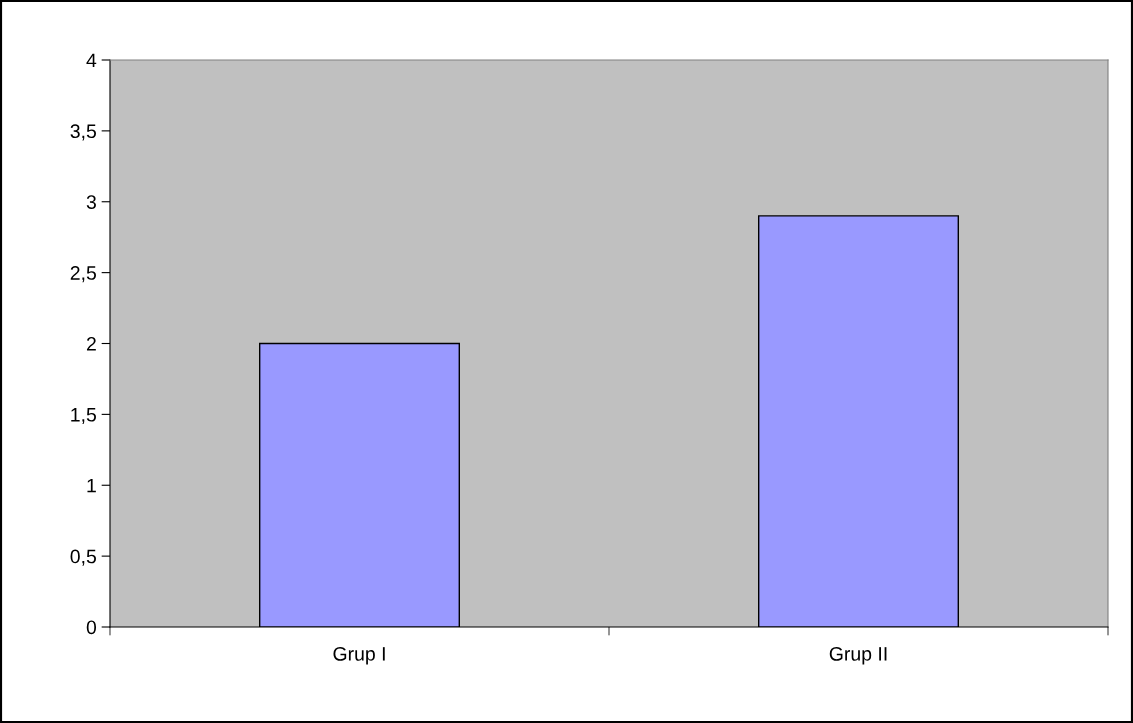  What do you see at coordinates (83, 416) in the screenshot?
I see `y-tick-label: 1,5` at bounding box center [83, 416].